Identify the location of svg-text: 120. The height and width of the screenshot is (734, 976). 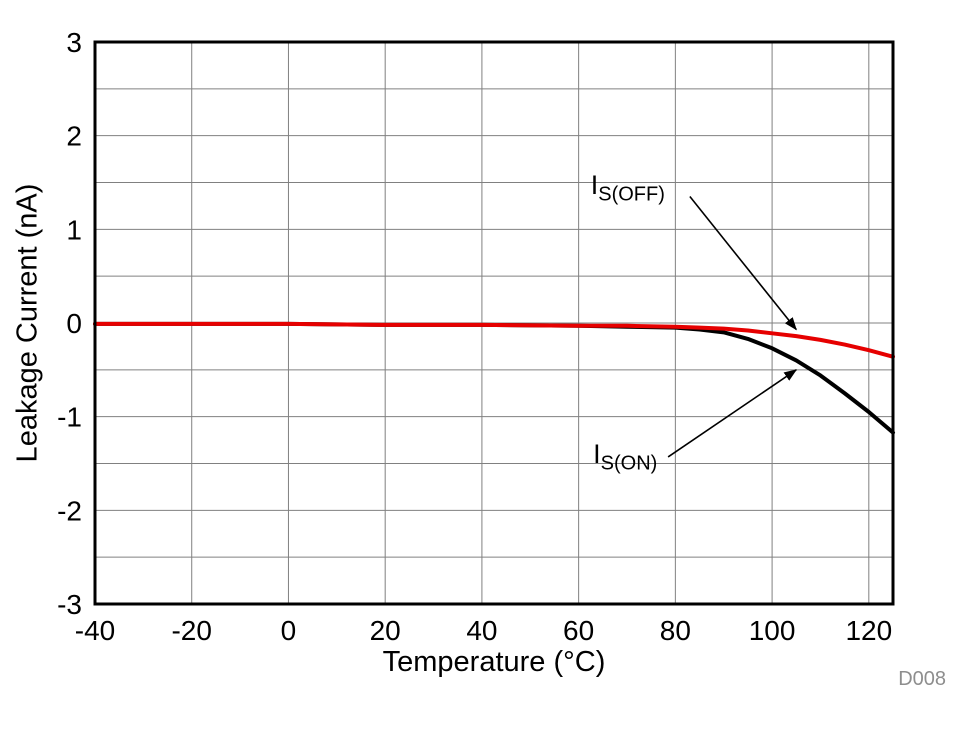
(868, 630).